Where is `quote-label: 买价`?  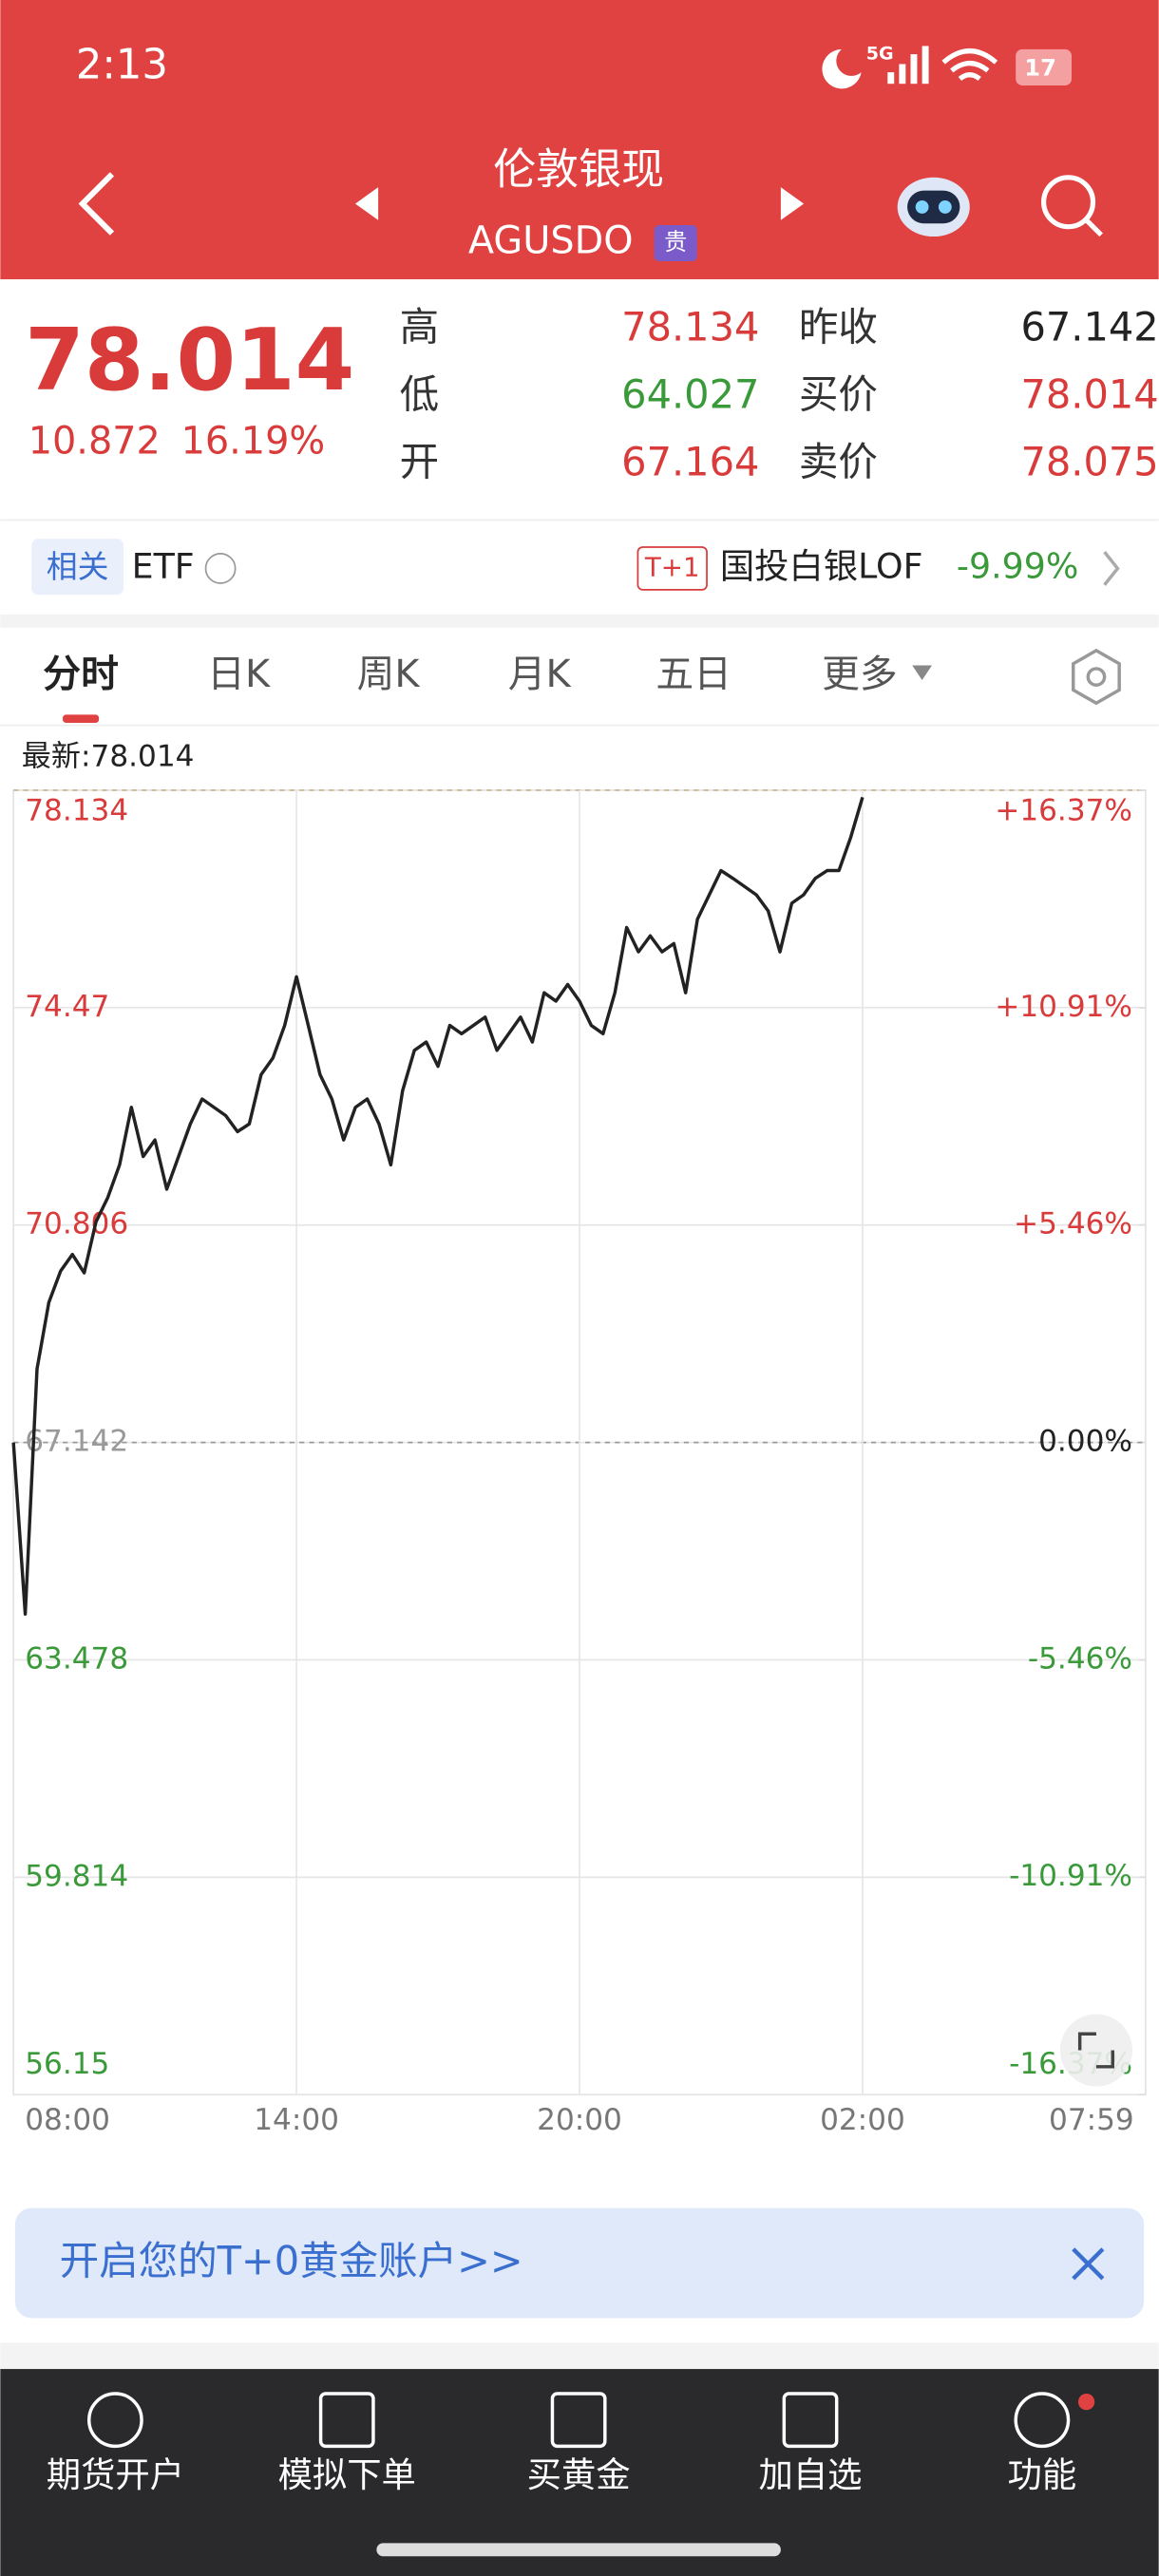 quote-label: 买价 is located at coordinates (838, 394).